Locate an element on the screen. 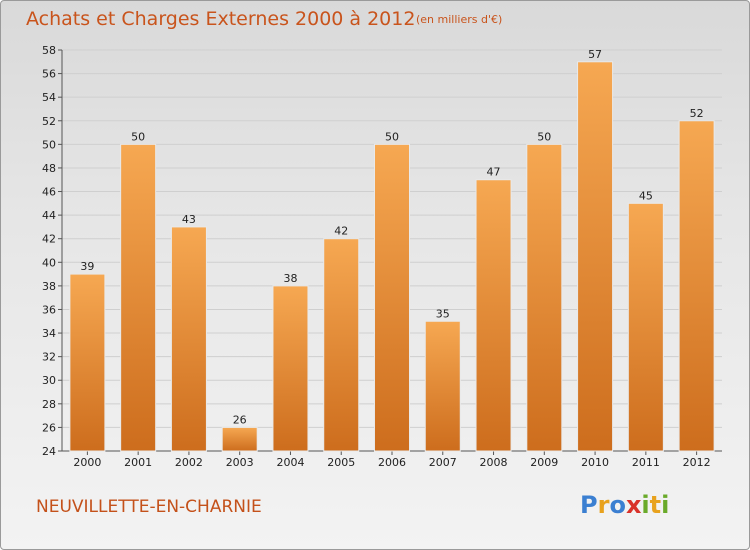  x-tick-label: 2008 is located at coordinates (494, 462).